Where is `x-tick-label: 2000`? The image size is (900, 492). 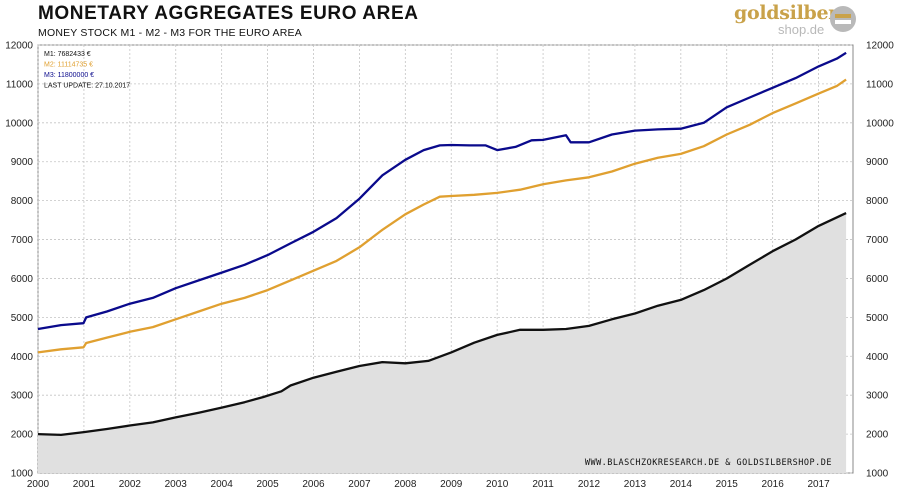 x-tick-label: 2000 is located at coordinates (38, 484).